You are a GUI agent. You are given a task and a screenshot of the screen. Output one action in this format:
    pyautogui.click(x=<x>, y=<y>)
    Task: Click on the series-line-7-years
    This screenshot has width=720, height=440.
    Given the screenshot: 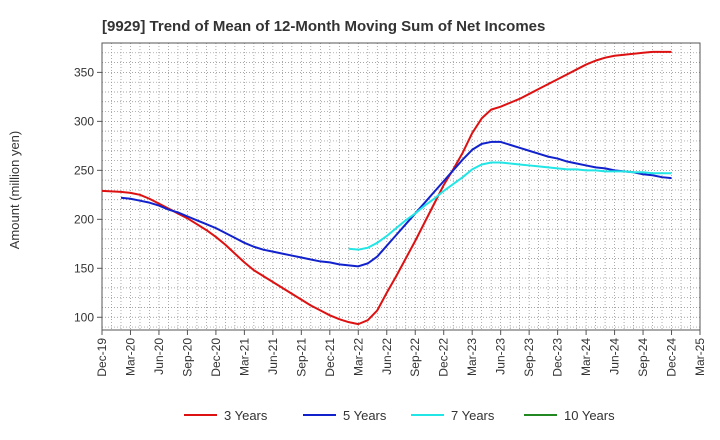 What is the action you would take?
    pyautogui.click(x=510, y=206)
    